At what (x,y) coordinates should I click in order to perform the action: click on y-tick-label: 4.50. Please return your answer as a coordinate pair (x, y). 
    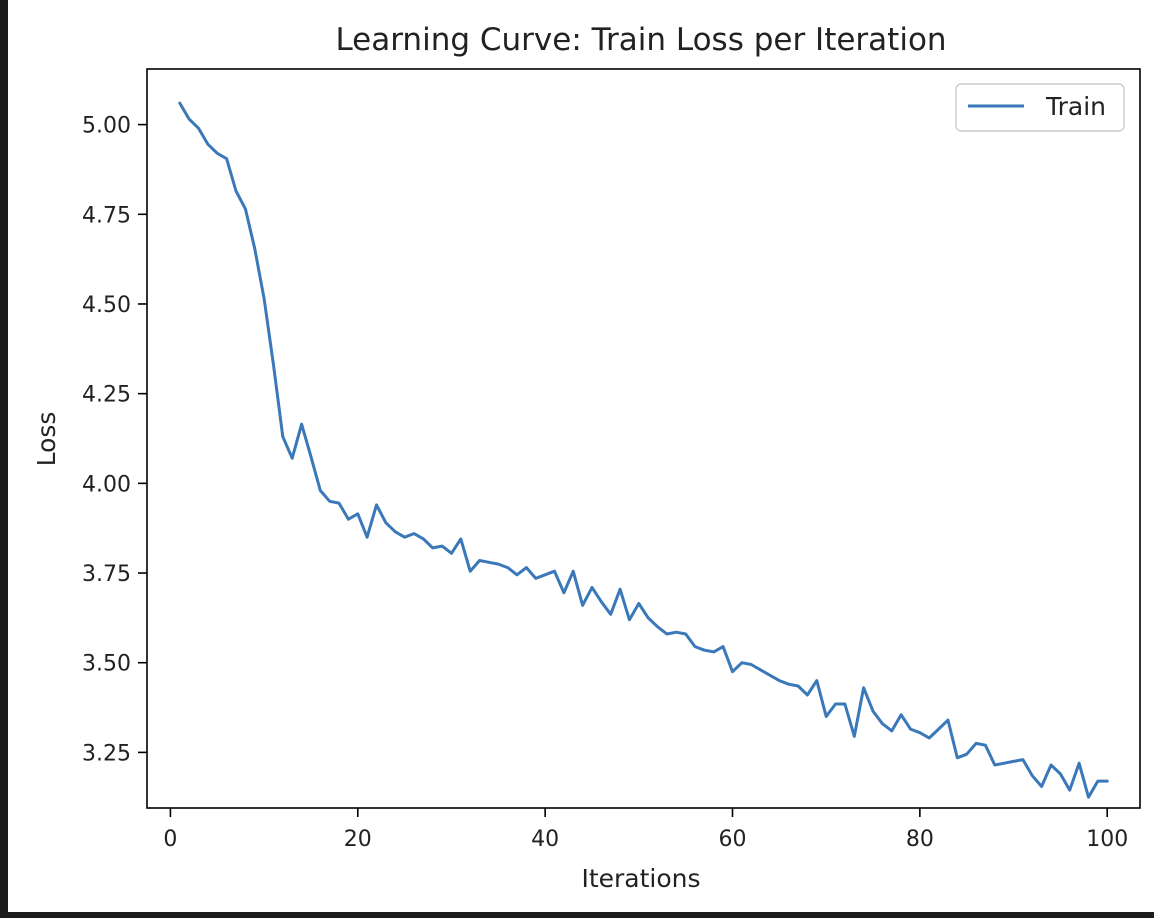
    Looking at the image, I should click on (106, 305).